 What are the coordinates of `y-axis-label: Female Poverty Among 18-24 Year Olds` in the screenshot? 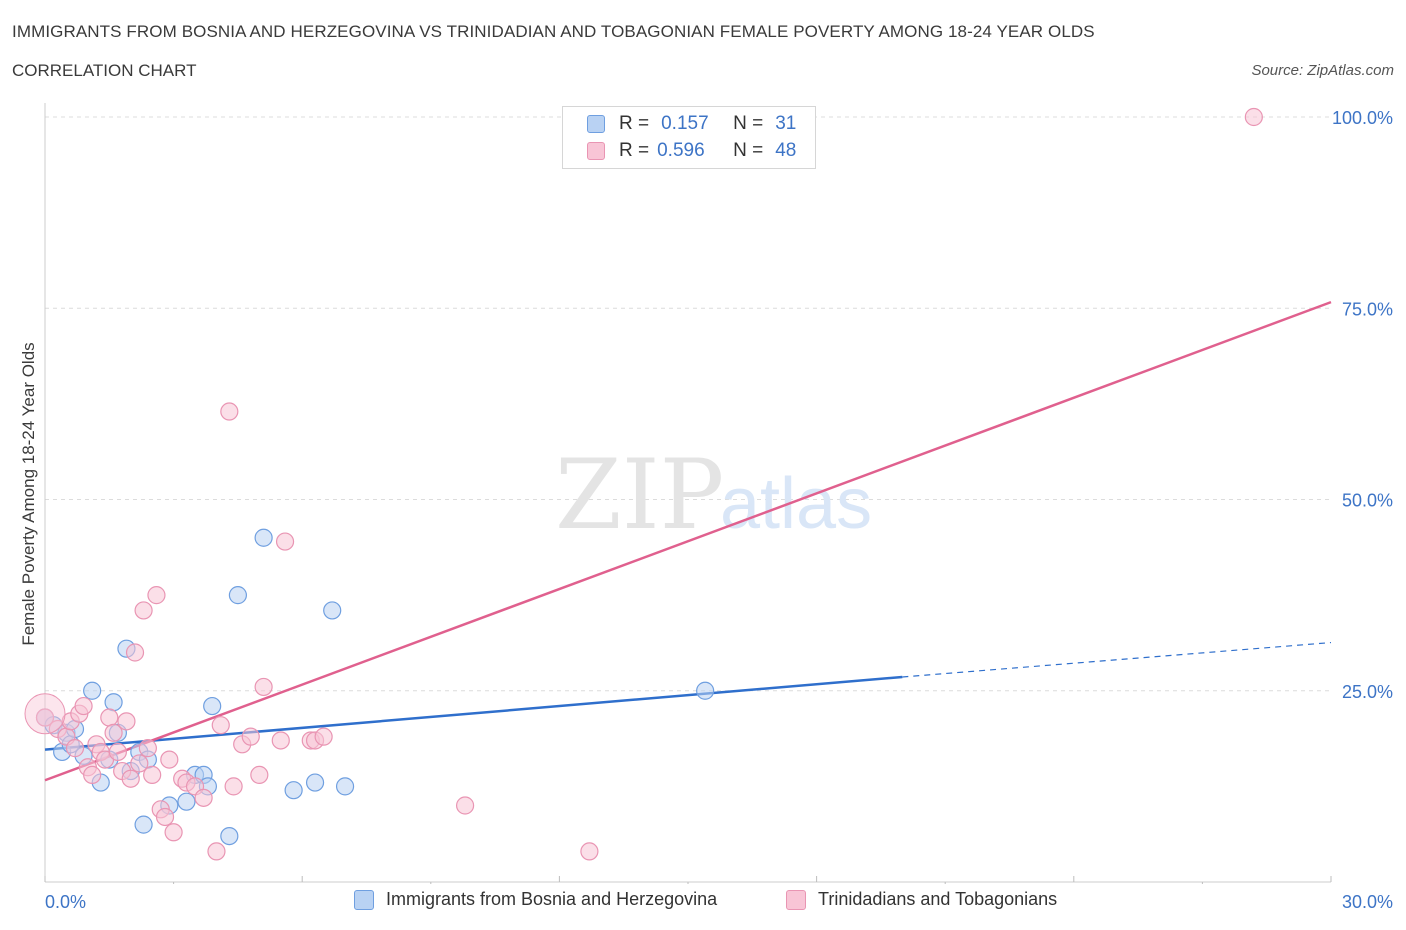 It's located at (28, 493).